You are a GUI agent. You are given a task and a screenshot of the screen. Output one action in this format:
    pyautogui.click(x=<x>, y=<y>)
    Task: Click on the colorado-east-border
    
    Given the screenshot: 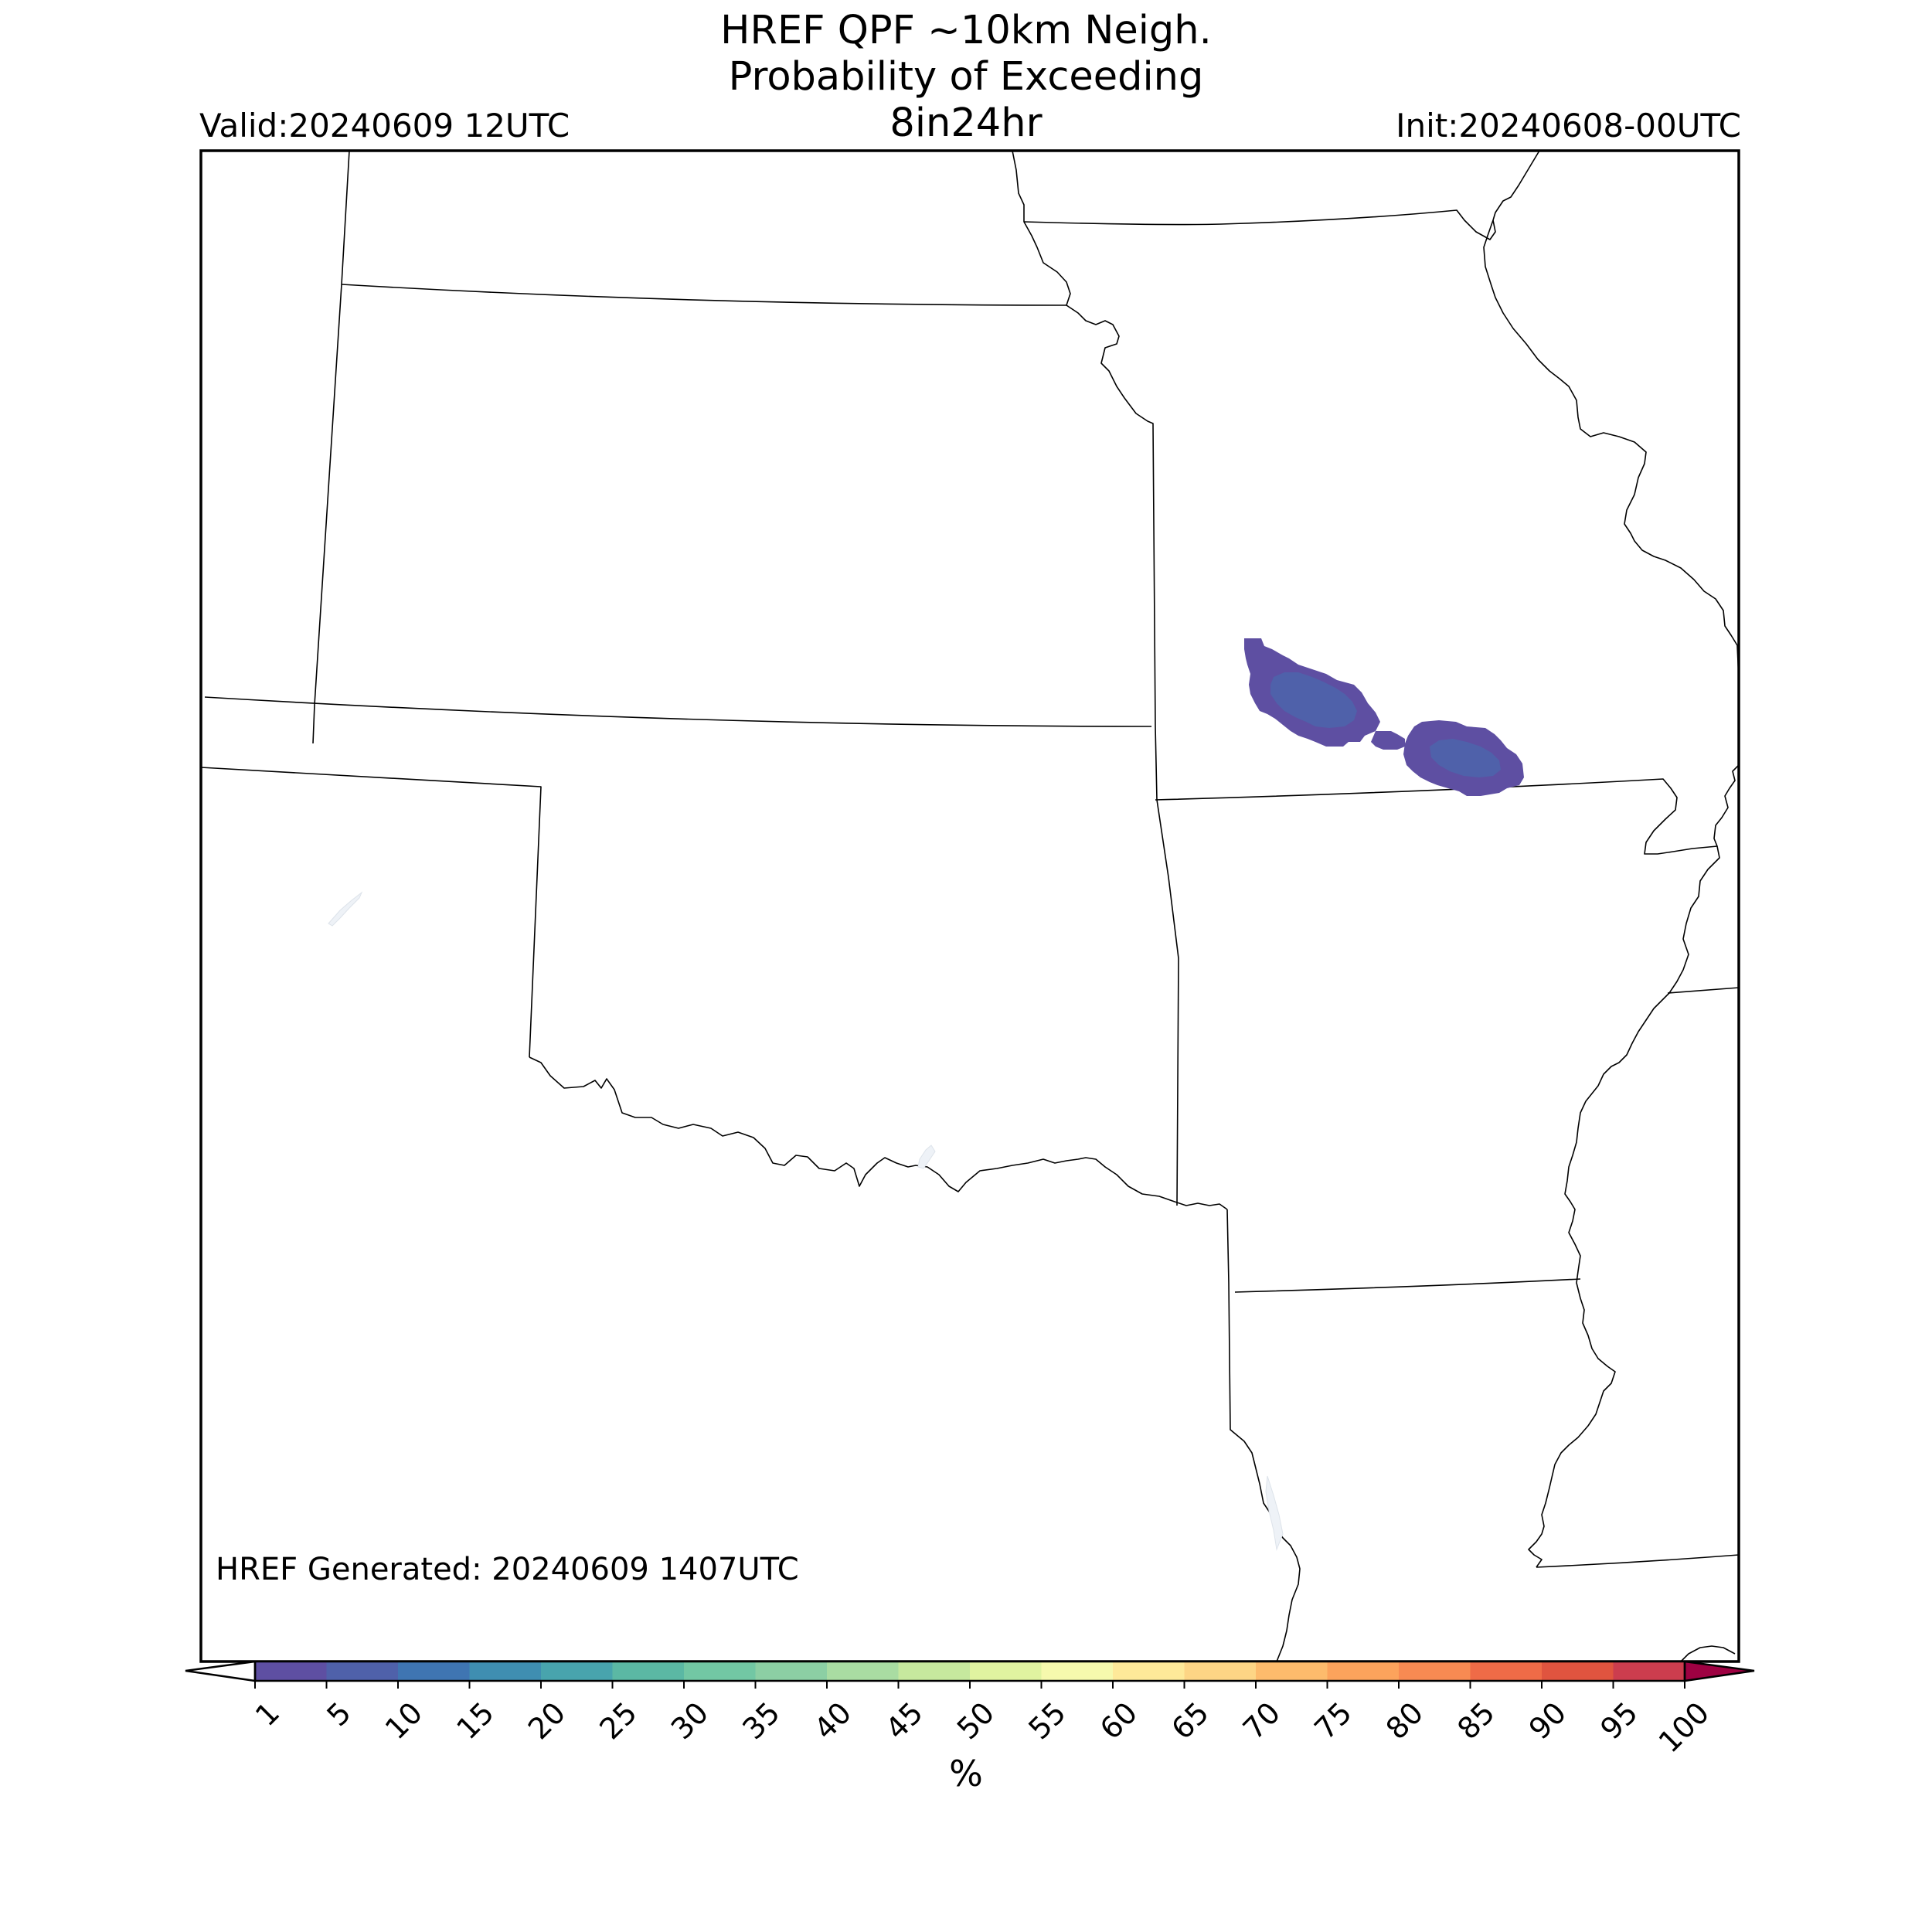 What is the action you would take?
    pyautogui.click(x=331, y=447)
    